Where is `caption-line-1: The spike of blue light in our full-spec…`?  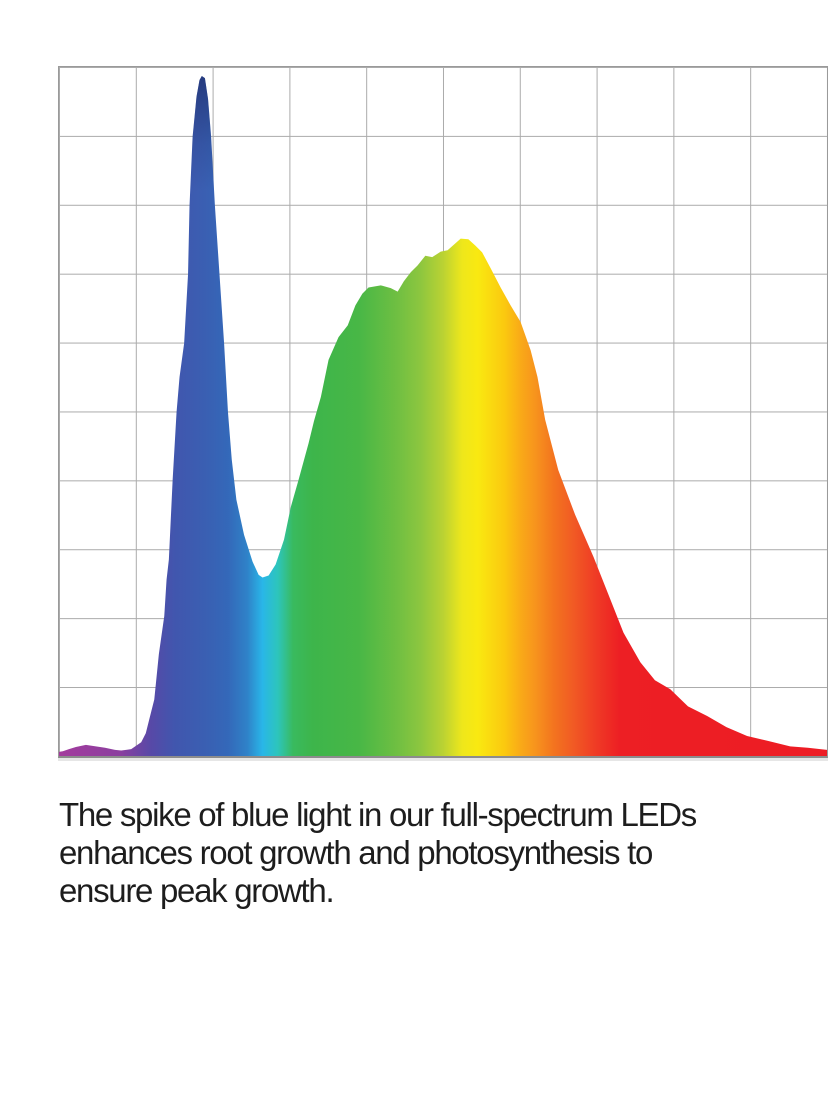
caption-line-1: The spike of blue light in our full-spec… is located at coordinates (378, 814).